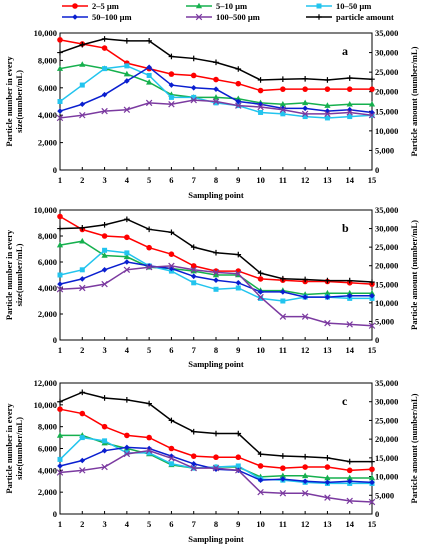 This screenshot has height=550, width=424. What do you see at coordinates (9, 274) in the screenshot?
I see `y-left-axis-title-line: Particle number in every` at bounding box center [9, 274].